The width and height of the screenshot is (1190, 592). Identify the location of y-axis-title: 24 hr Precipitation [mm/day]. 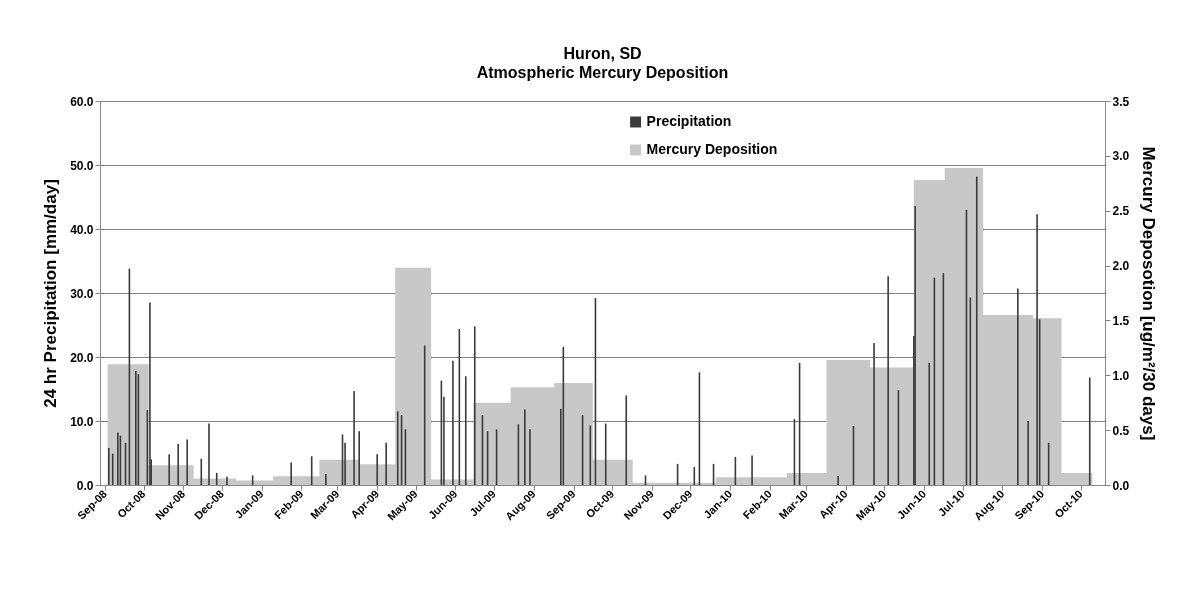
(51, 293).